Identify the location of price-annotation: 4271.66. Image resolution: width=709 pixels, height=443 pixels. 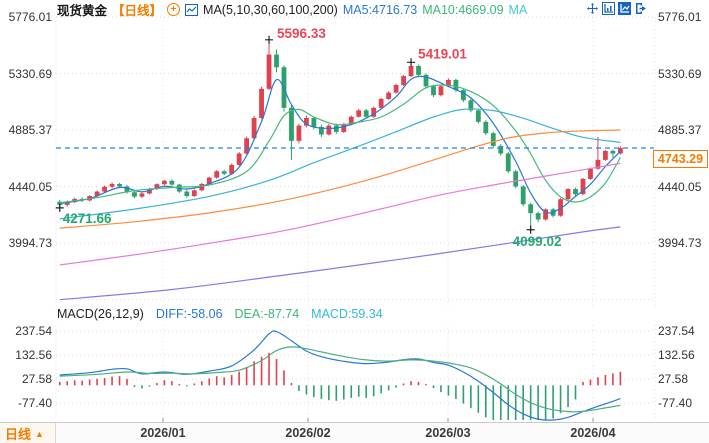
(87, 218).